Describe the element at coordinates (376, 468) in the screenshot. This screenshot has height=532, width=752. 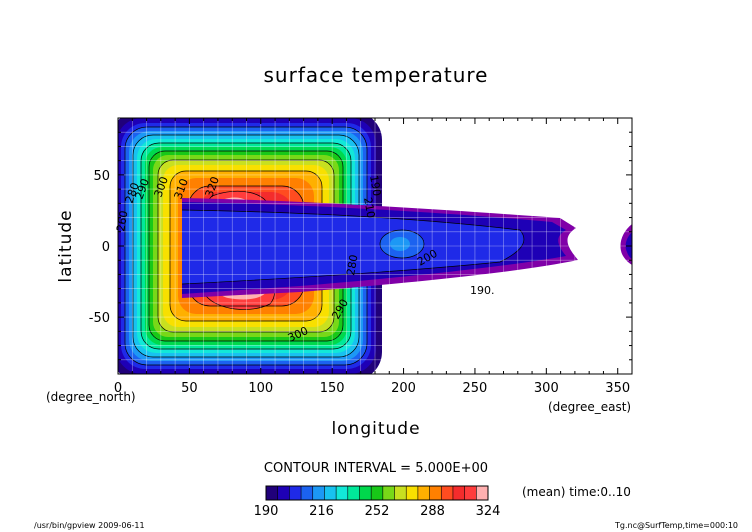
I see `contour-interval-text: CONTOUR INTERVAL = 5.000E+00` at that location.